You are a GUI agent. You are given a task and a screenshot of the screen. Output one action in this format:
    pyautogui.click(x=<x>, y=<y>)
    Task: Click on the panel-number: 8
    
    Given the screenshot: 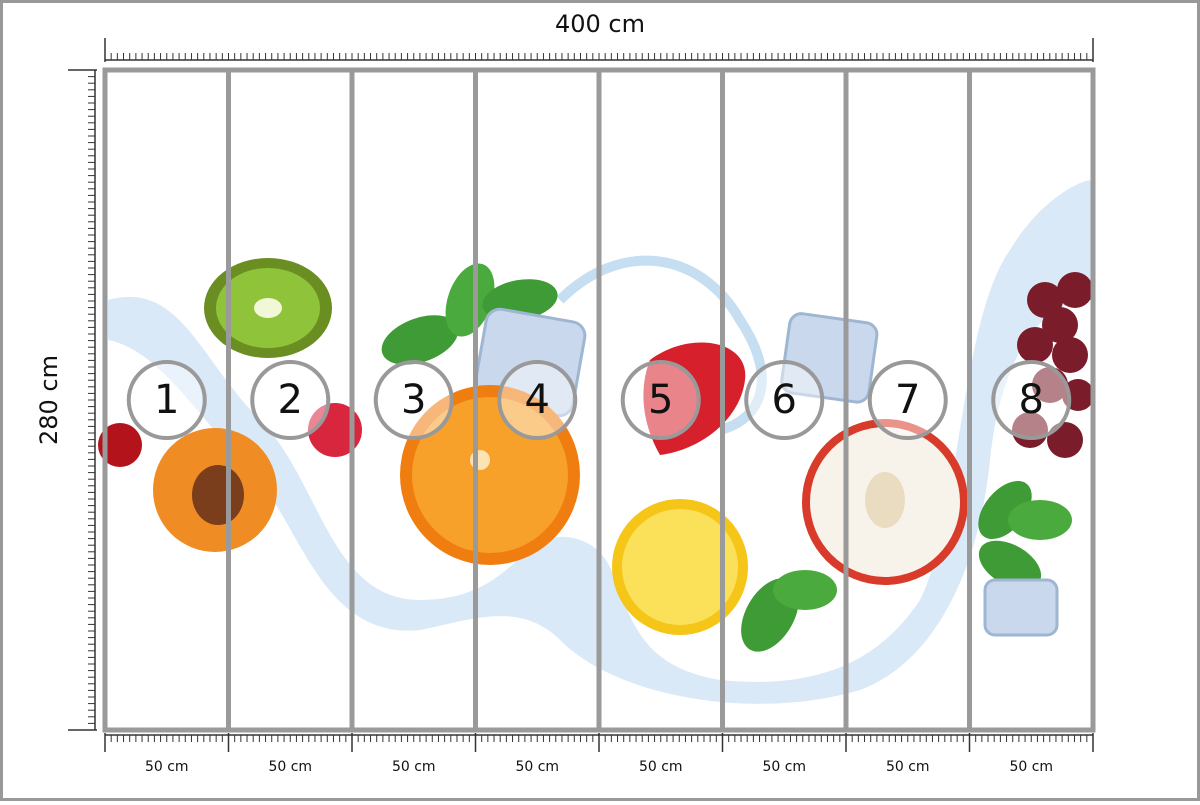 What is the action you would take?
    pyautogui.click(x=1031, y=400)
    